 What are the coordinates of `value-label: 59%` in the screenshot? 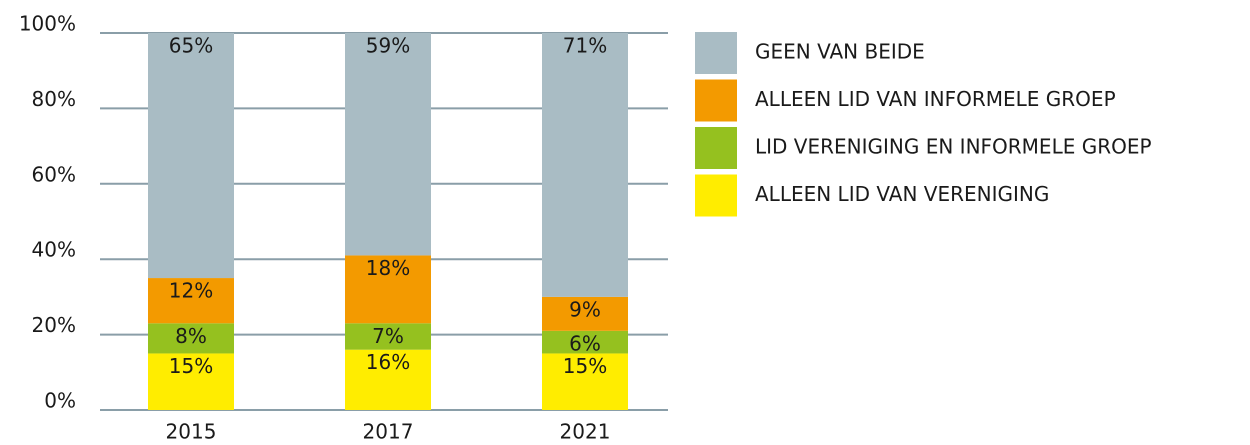 It's located at (388, 46).